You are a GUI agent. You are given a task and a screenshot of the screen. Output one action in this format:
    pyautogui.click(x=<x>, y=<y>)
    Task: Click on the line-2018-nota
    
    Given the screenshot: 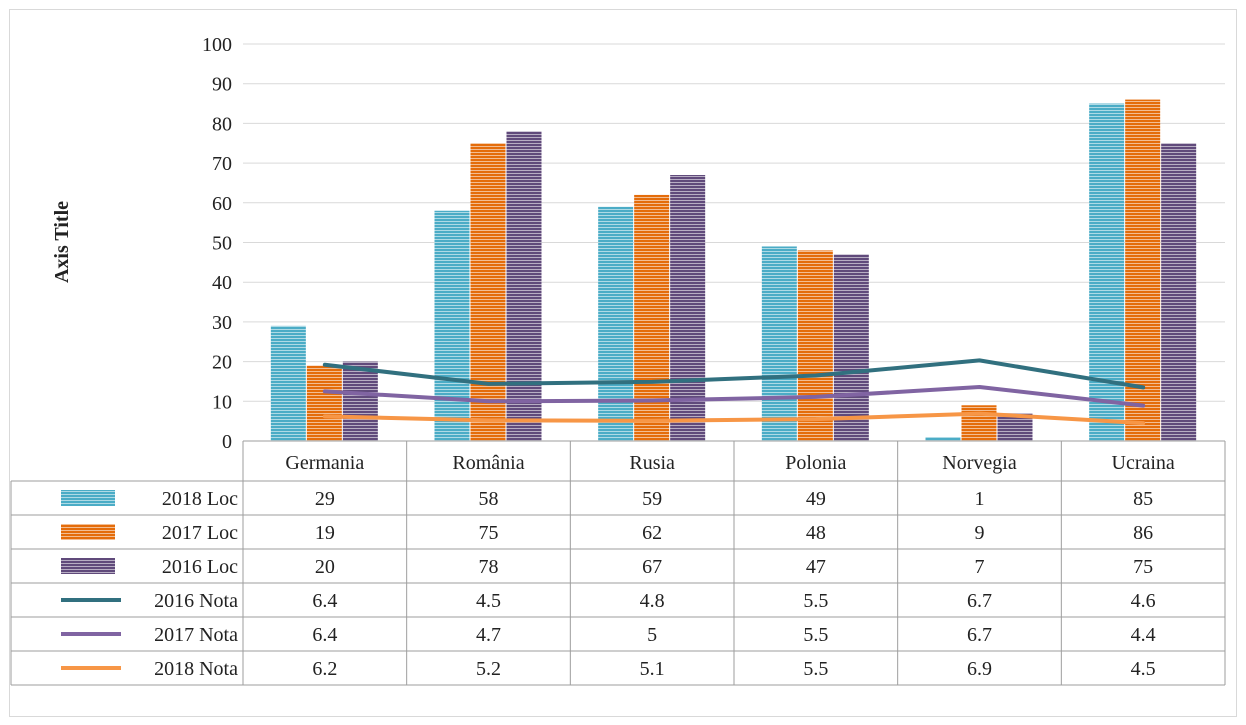 What is the action you would take?
    pyautogui.click(x=734, y=418)
    